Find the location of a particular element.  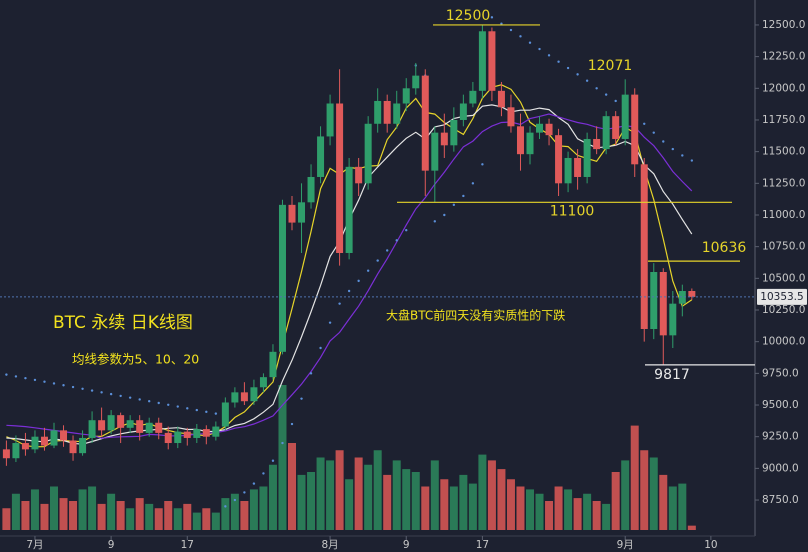

y-tick-label: 10750.0 is located at coordinates (783, 247).